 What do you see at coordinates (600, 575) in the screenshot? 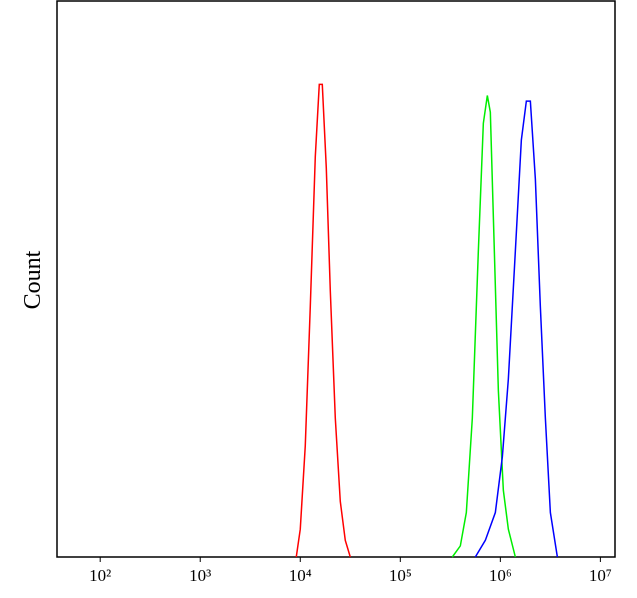
I see `x-tick-label: 10⁷` at bounding box center [600, 575].